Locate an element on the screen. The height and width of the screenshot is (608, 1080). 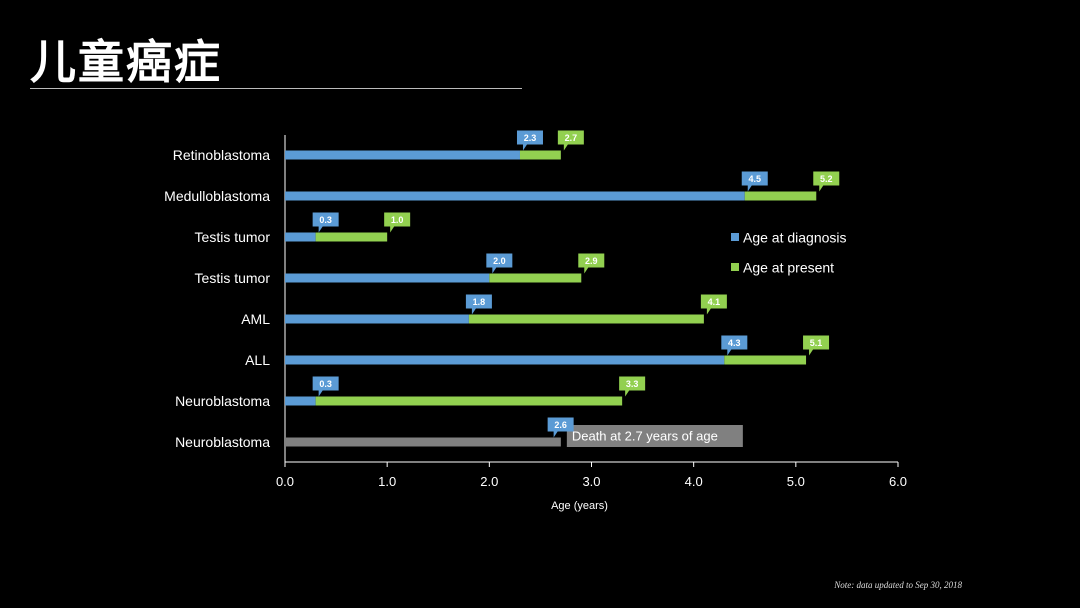
x-tick-label: 0.0 is located at coordinates (285, 481).